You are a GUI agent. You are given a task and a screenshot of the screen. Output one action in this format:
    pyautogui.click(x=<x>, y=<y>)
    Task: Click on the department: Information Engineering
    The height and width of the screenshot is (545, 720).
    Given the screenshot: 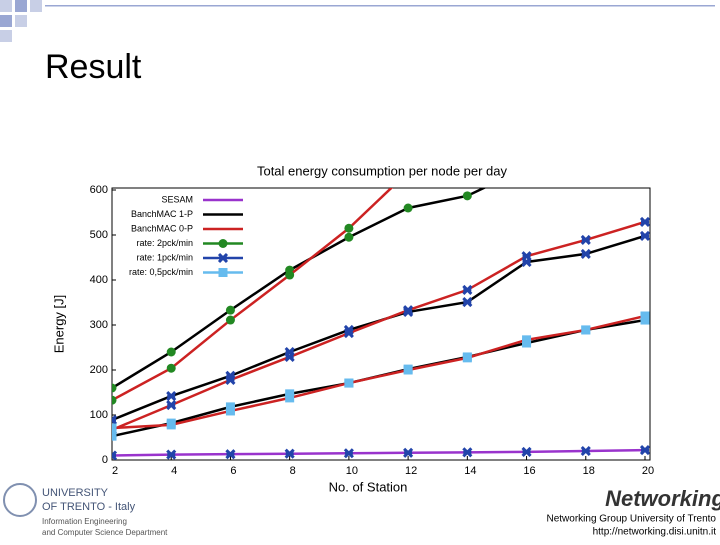 What is the action you would take?
    pyautogui.click(x=84, y=521)
    